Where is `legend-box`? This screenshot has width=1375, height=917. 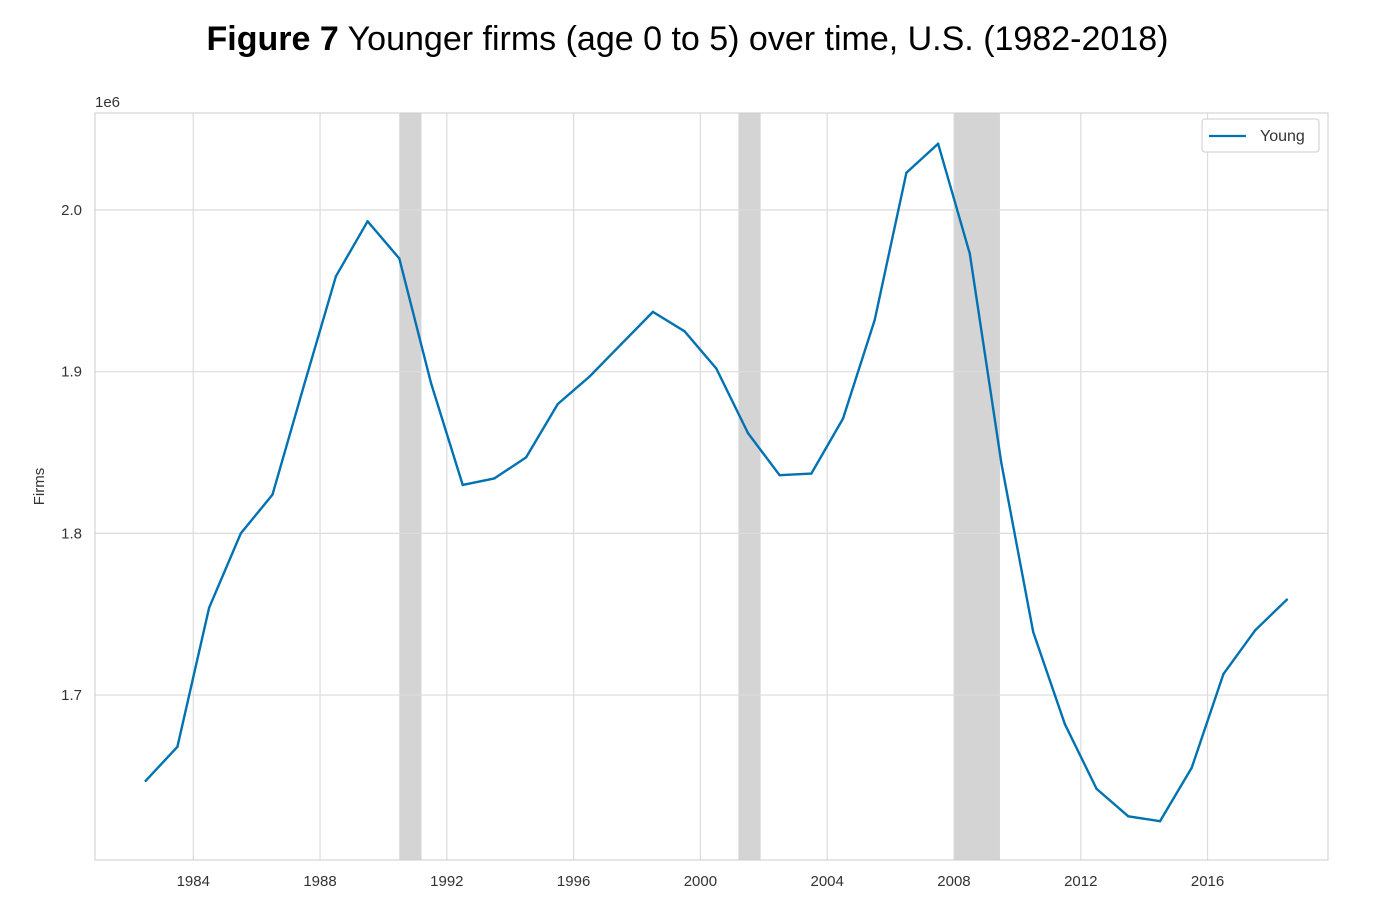 legend-box is located at coordinates (1260, 135).